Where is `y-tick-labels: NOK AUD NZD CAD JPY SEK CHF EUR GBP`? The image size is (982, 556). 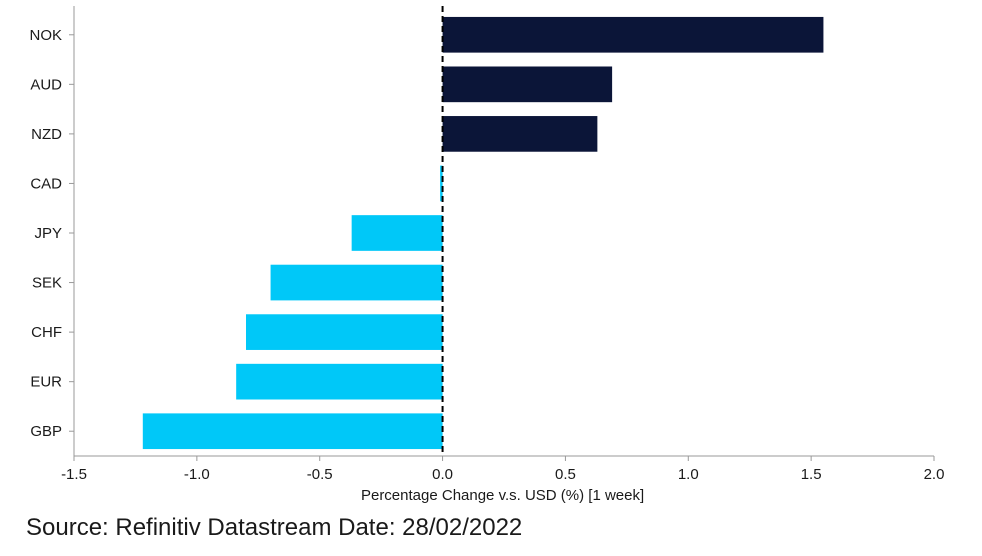 y-tick-labels: NOK AUD NZD CAD JPY SEK CHF EUR GBP is located at coordinates (51, 233).